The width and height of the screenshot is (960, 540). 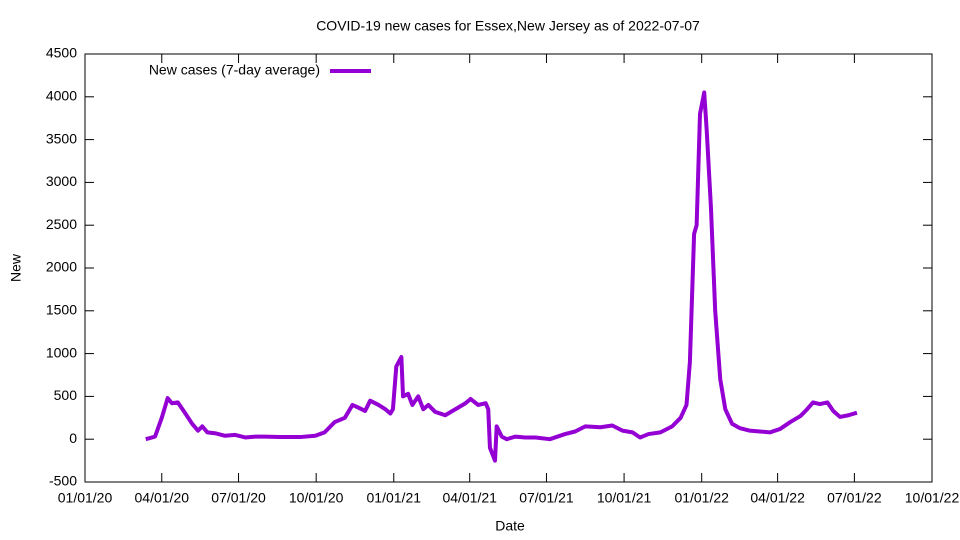 What do you see at coordinates (61, 138) in the screenshot?
I see `y-tick-label: 3500` at bounding box center [61, 138].